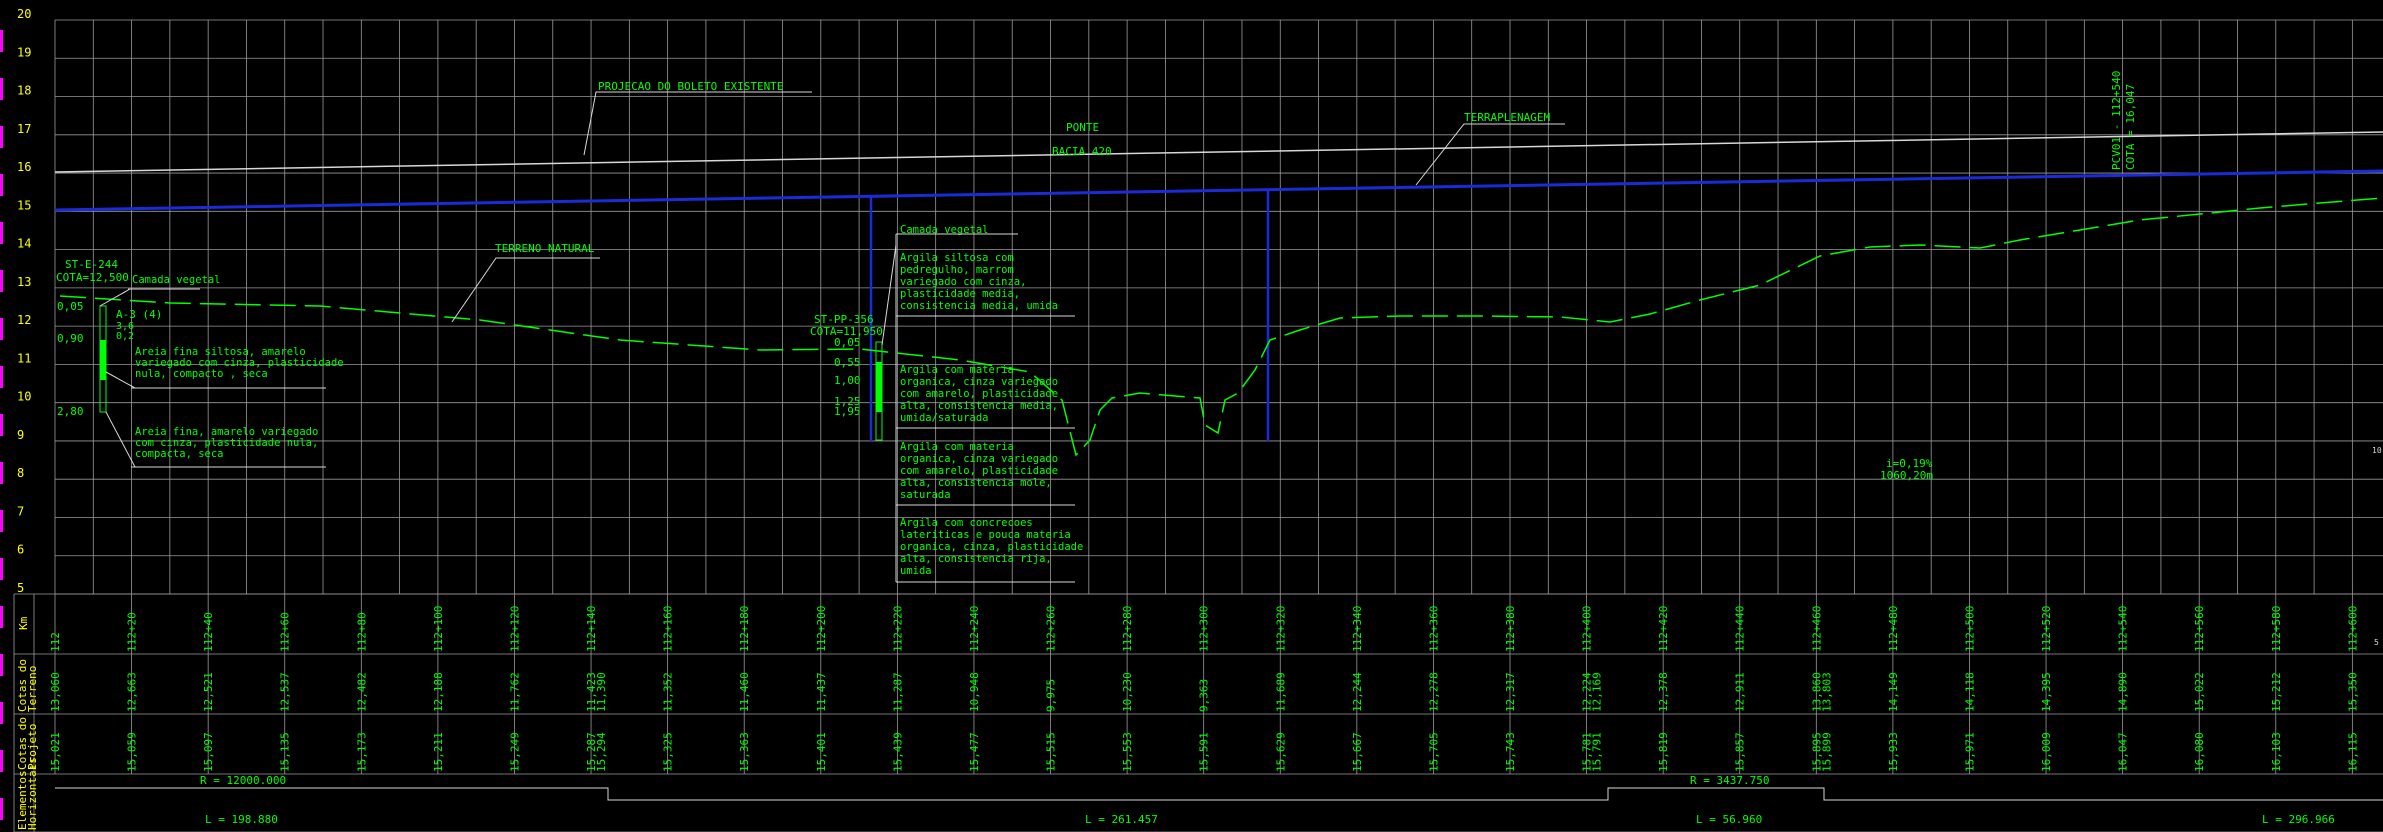  What do you see at coordinates (201, 374) in the screenshot?
I see `borehole1-layer-text: nula, compacto , seca` at bounding box center [201, 374].